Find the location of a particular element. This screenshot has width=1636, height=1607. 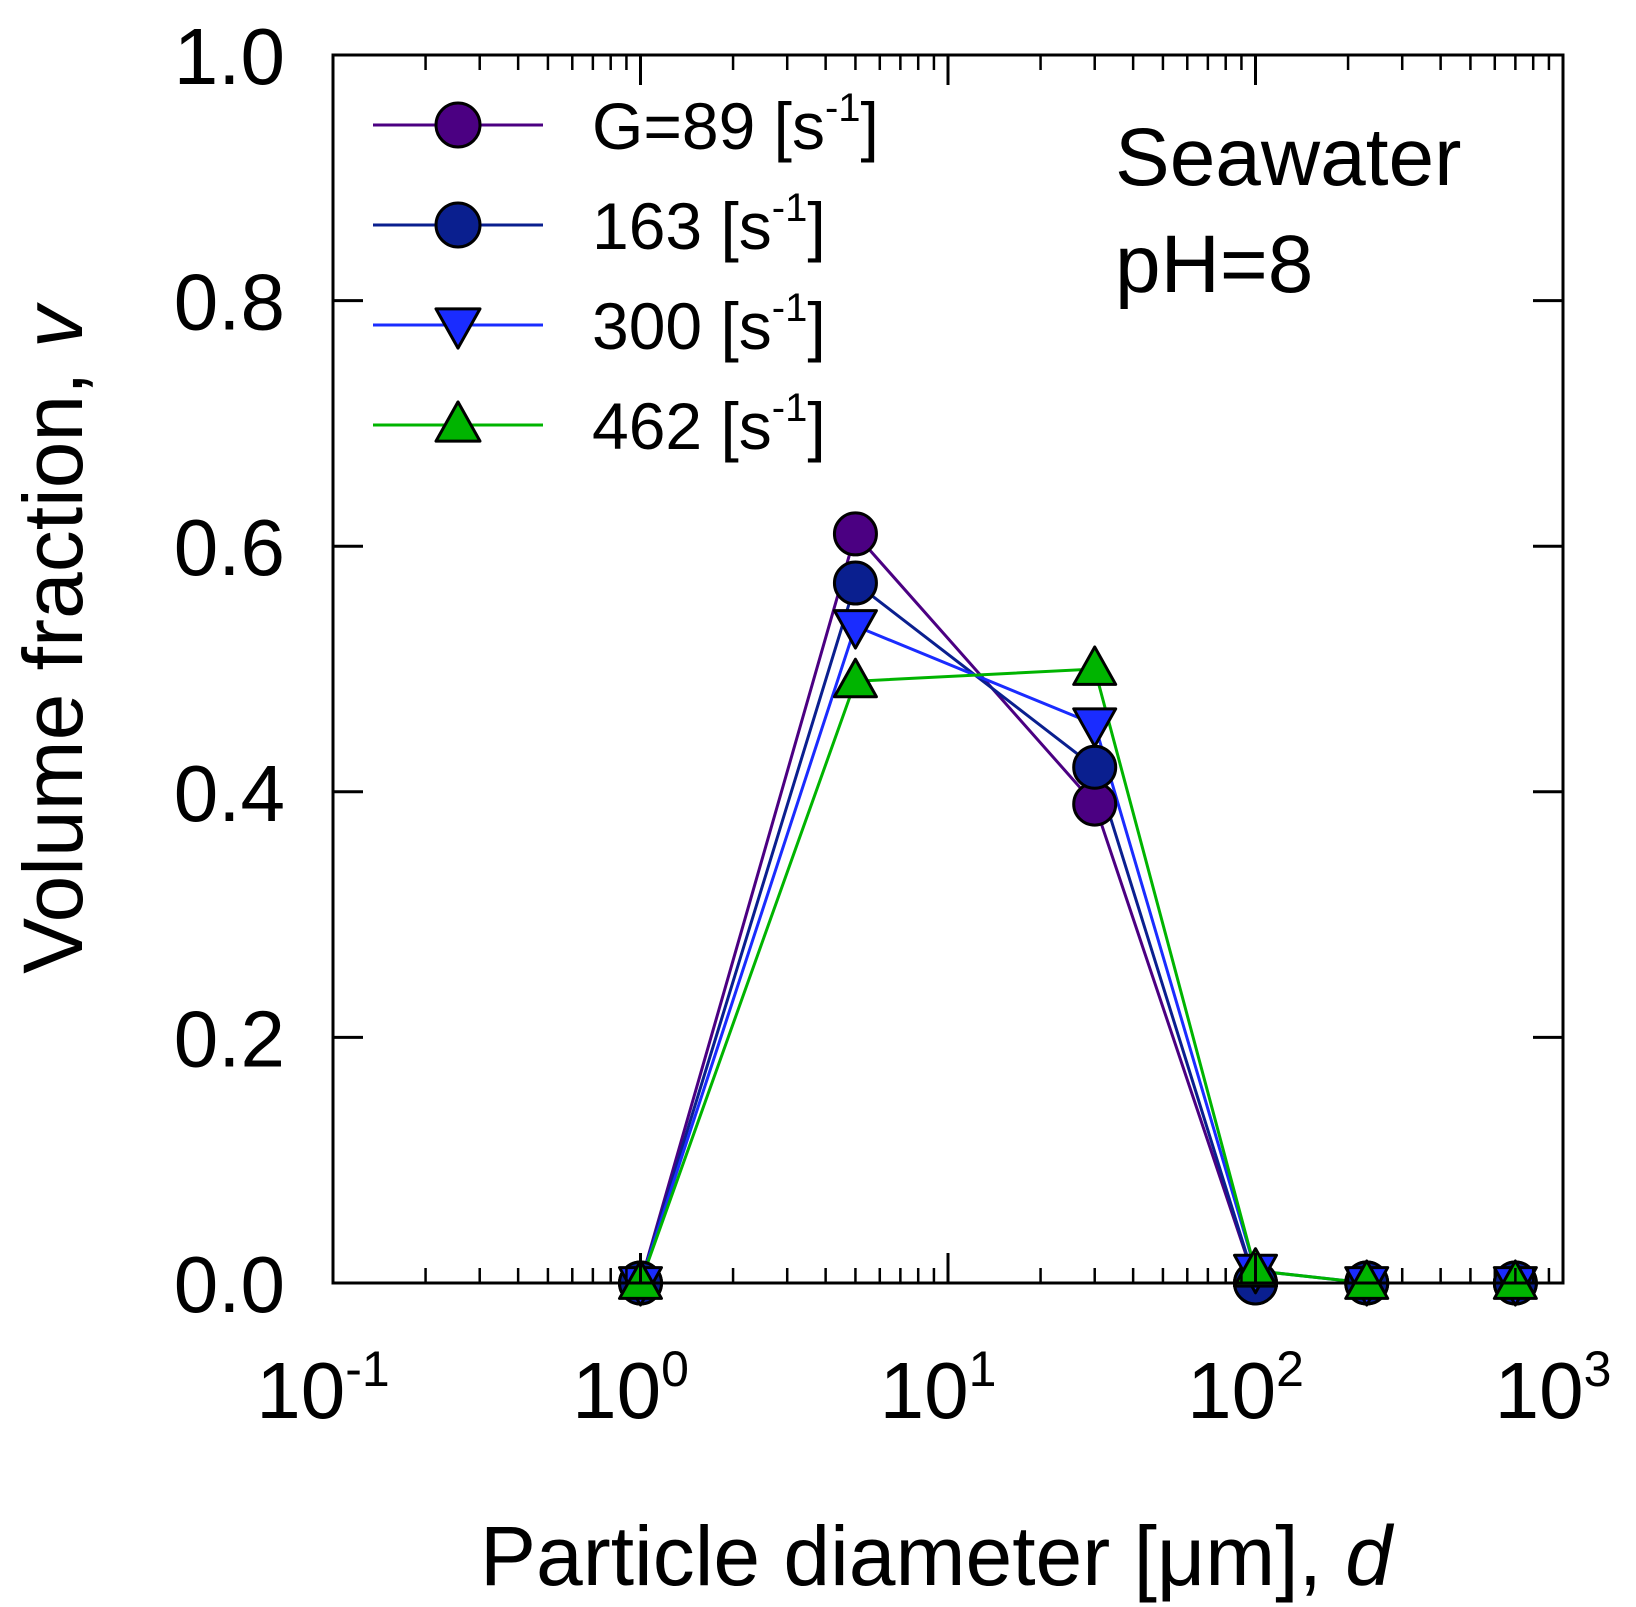

x-tick-exponent: 0 is located at coordinates (675, 1369).